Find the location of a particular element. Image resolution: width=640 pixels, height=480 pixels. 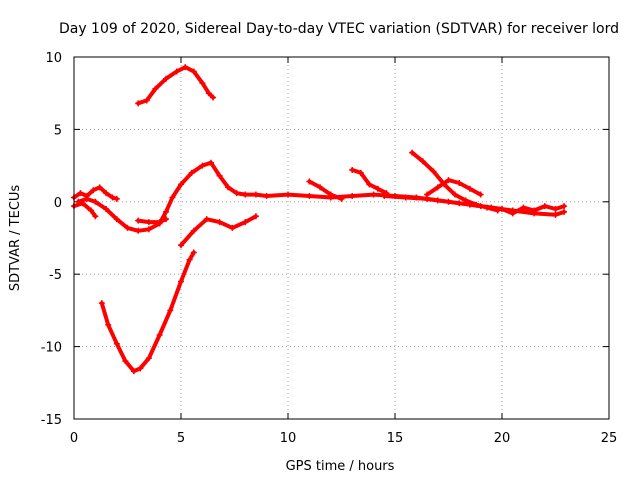

y-tick-label: -15 is located at coordinates (51, 420).